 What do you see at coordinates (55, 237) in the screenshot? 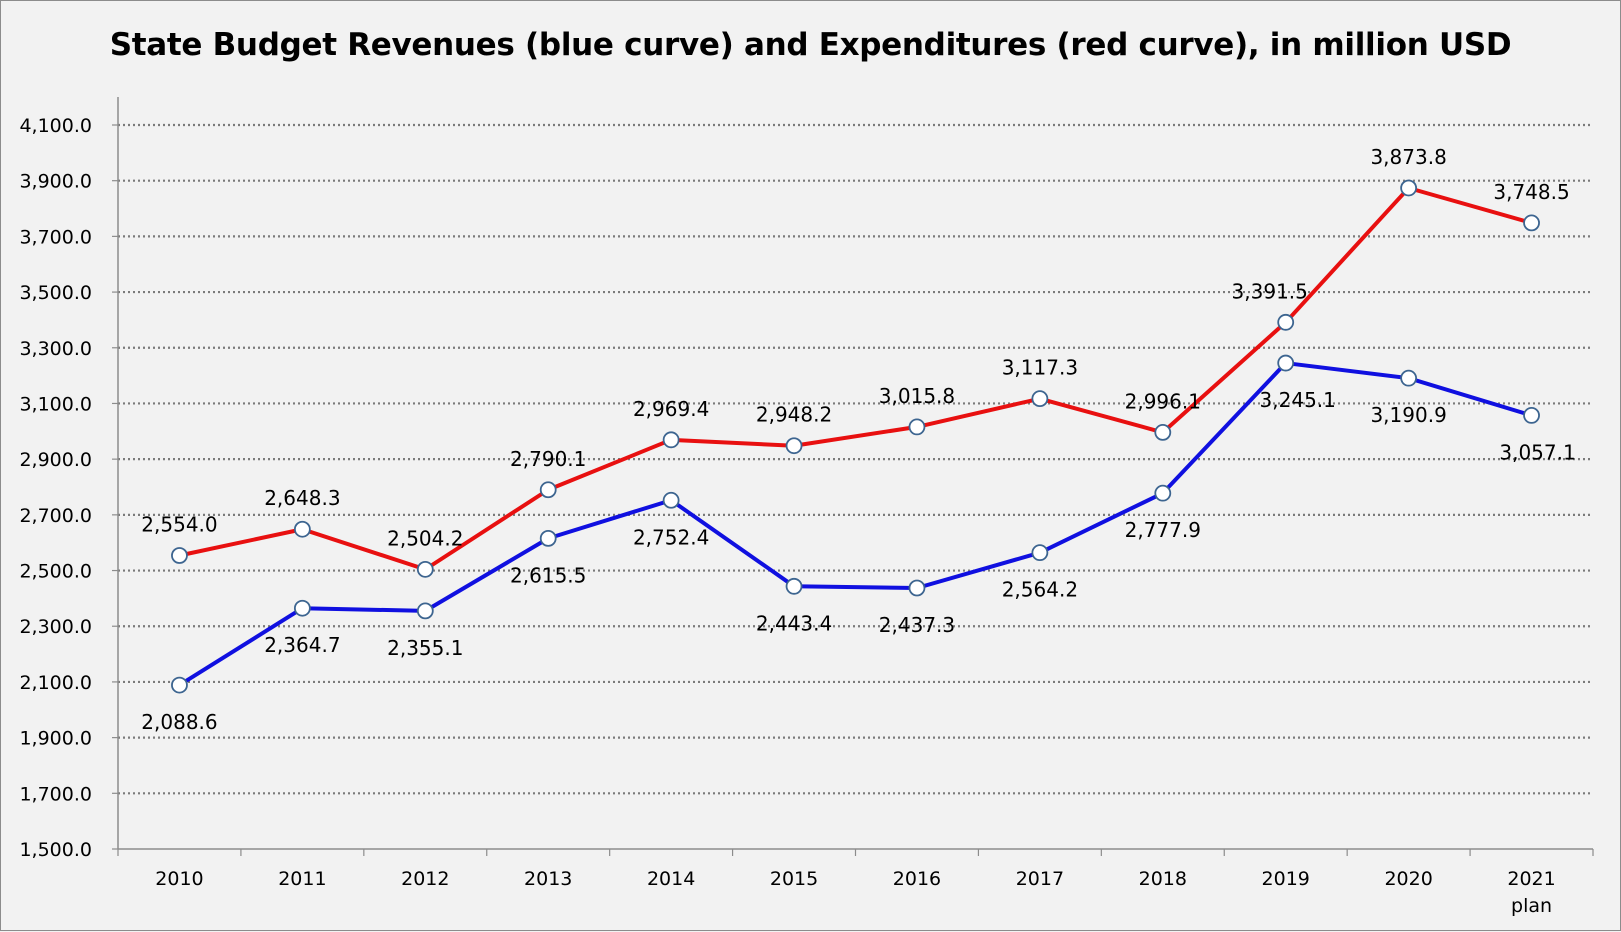
I see `y-tick-label: 3,700.0` at bounding box center [55, 237].